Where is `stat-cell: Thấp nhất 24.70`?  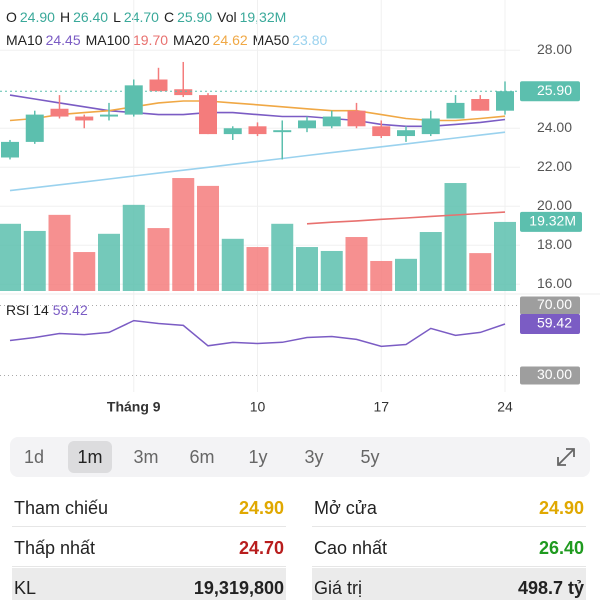
stat-cell: Thấp nhất 24.70 is located at coordinates (149, 547).